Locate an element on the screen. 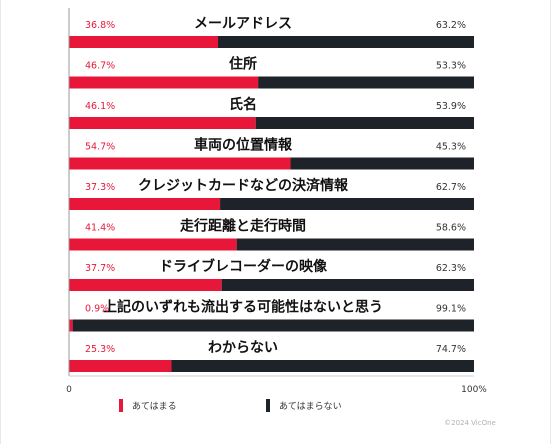 The image size is (551, 444). category-label: 上記のいずれも流出する可能性はないと思う is located at coordinates (243, 307).